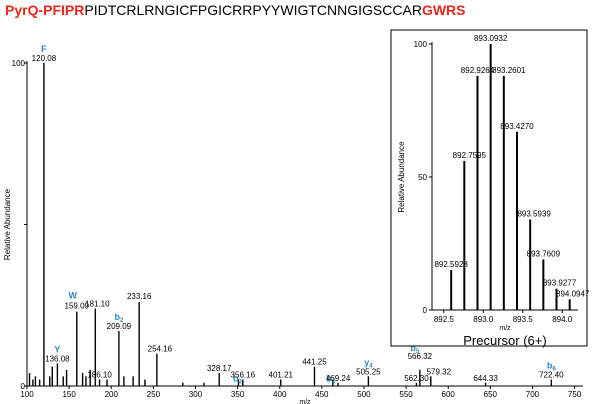 Image resolution: width=598 pixels, height=404 pixels. I want to click on peak-label: 254.16, so click(160, 349).